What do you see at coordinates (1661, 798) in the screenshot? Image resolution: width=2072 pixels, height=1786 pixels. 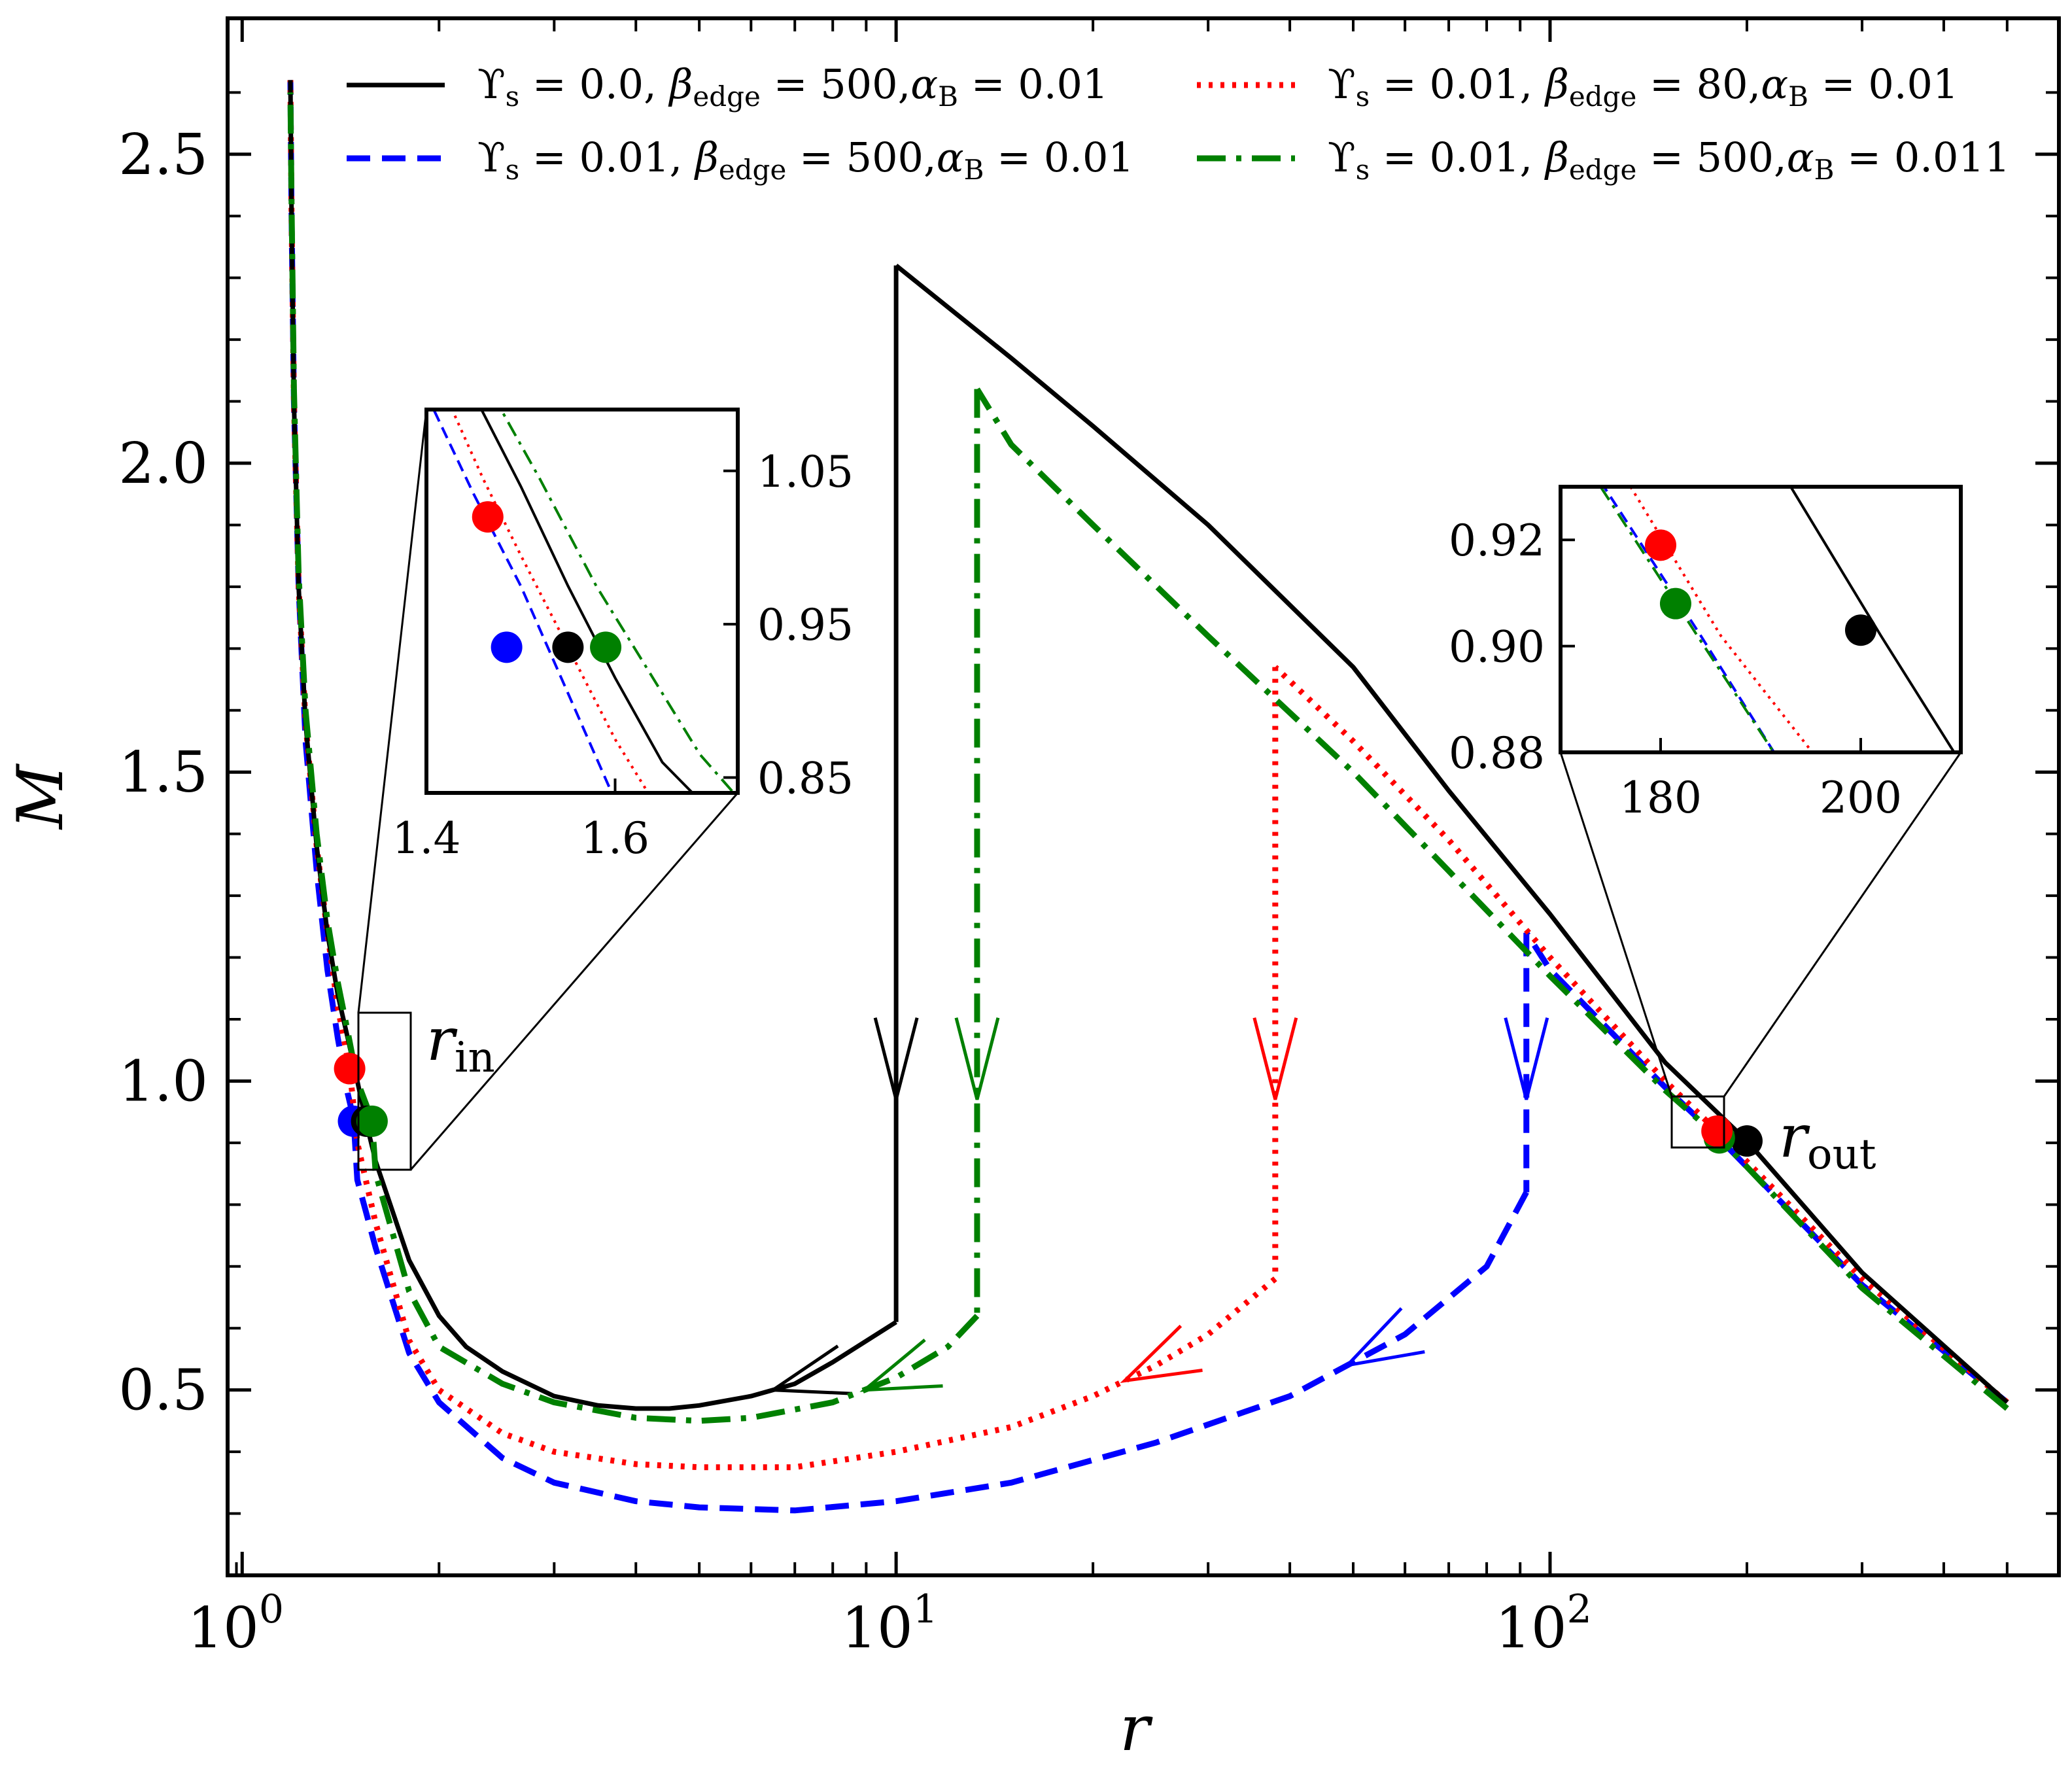 I see `inset-x-tick-label: 180` at bounding box center [1661, 798].